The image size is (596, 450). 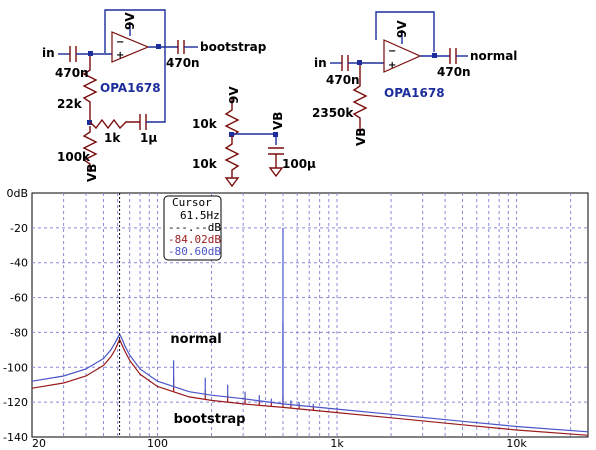 I want to click on y-tick-label: -80, so click(x=19, y=332).